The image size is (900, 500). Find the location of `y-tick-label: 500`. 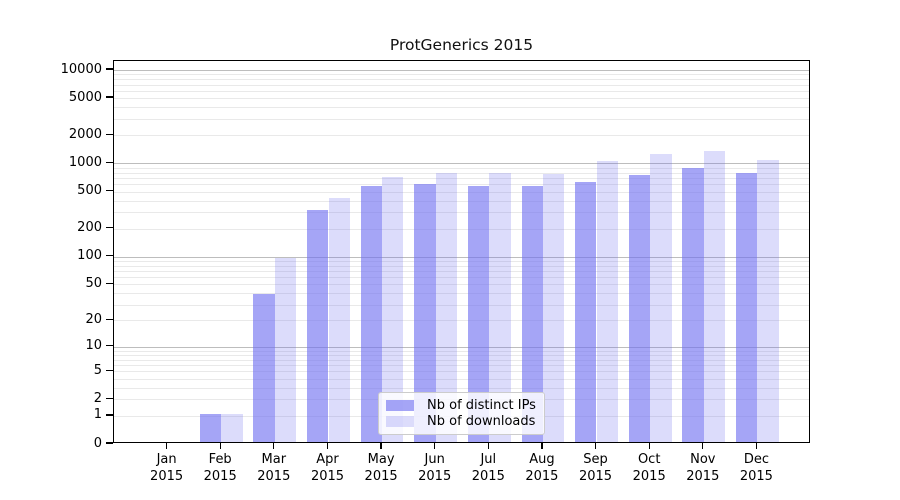

y-tick-label: 500 is located at coordinates (89, 190).